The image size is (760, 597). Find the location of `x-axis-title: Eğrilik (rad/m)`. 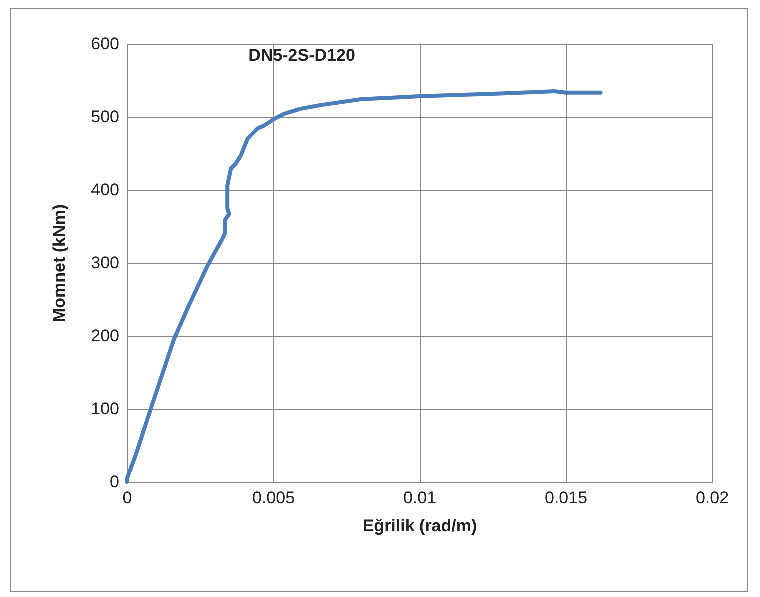

x-axis-title: Eğrilik (rad/m) is located at coordinates (420, 526).